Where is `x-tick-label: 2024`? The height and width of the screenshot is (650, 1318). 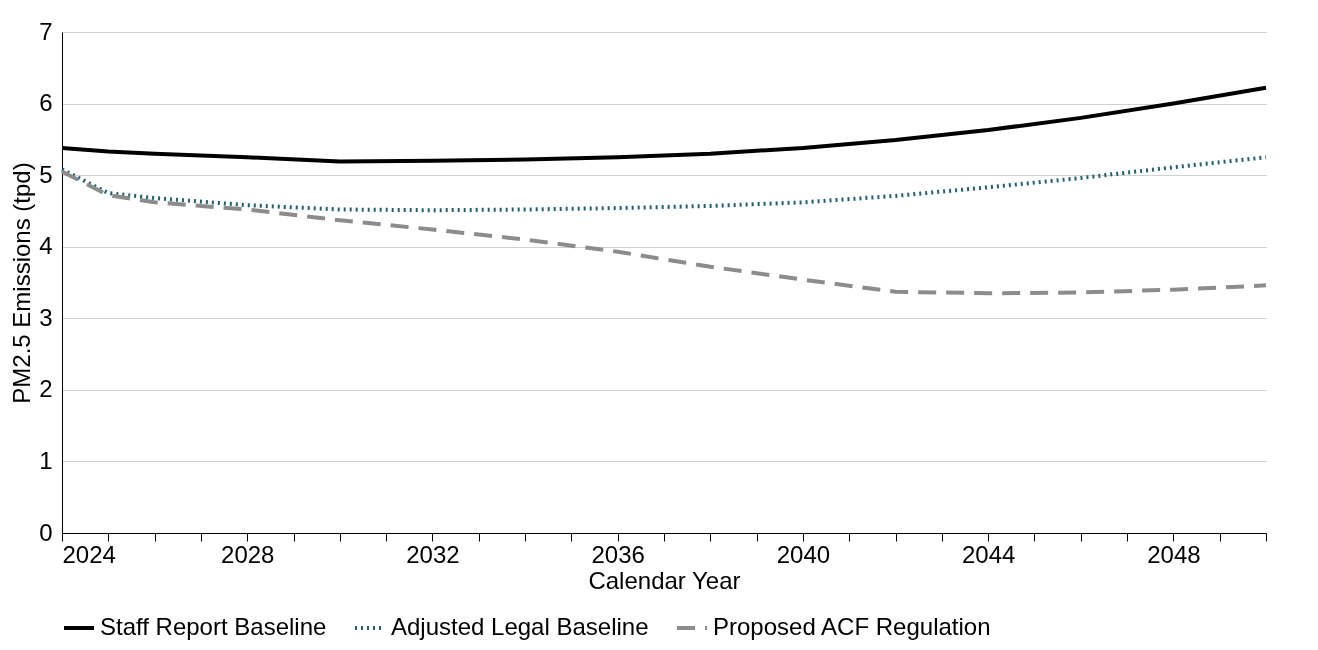 x-tick-label: 2024 is located at coordinates (89, 554).